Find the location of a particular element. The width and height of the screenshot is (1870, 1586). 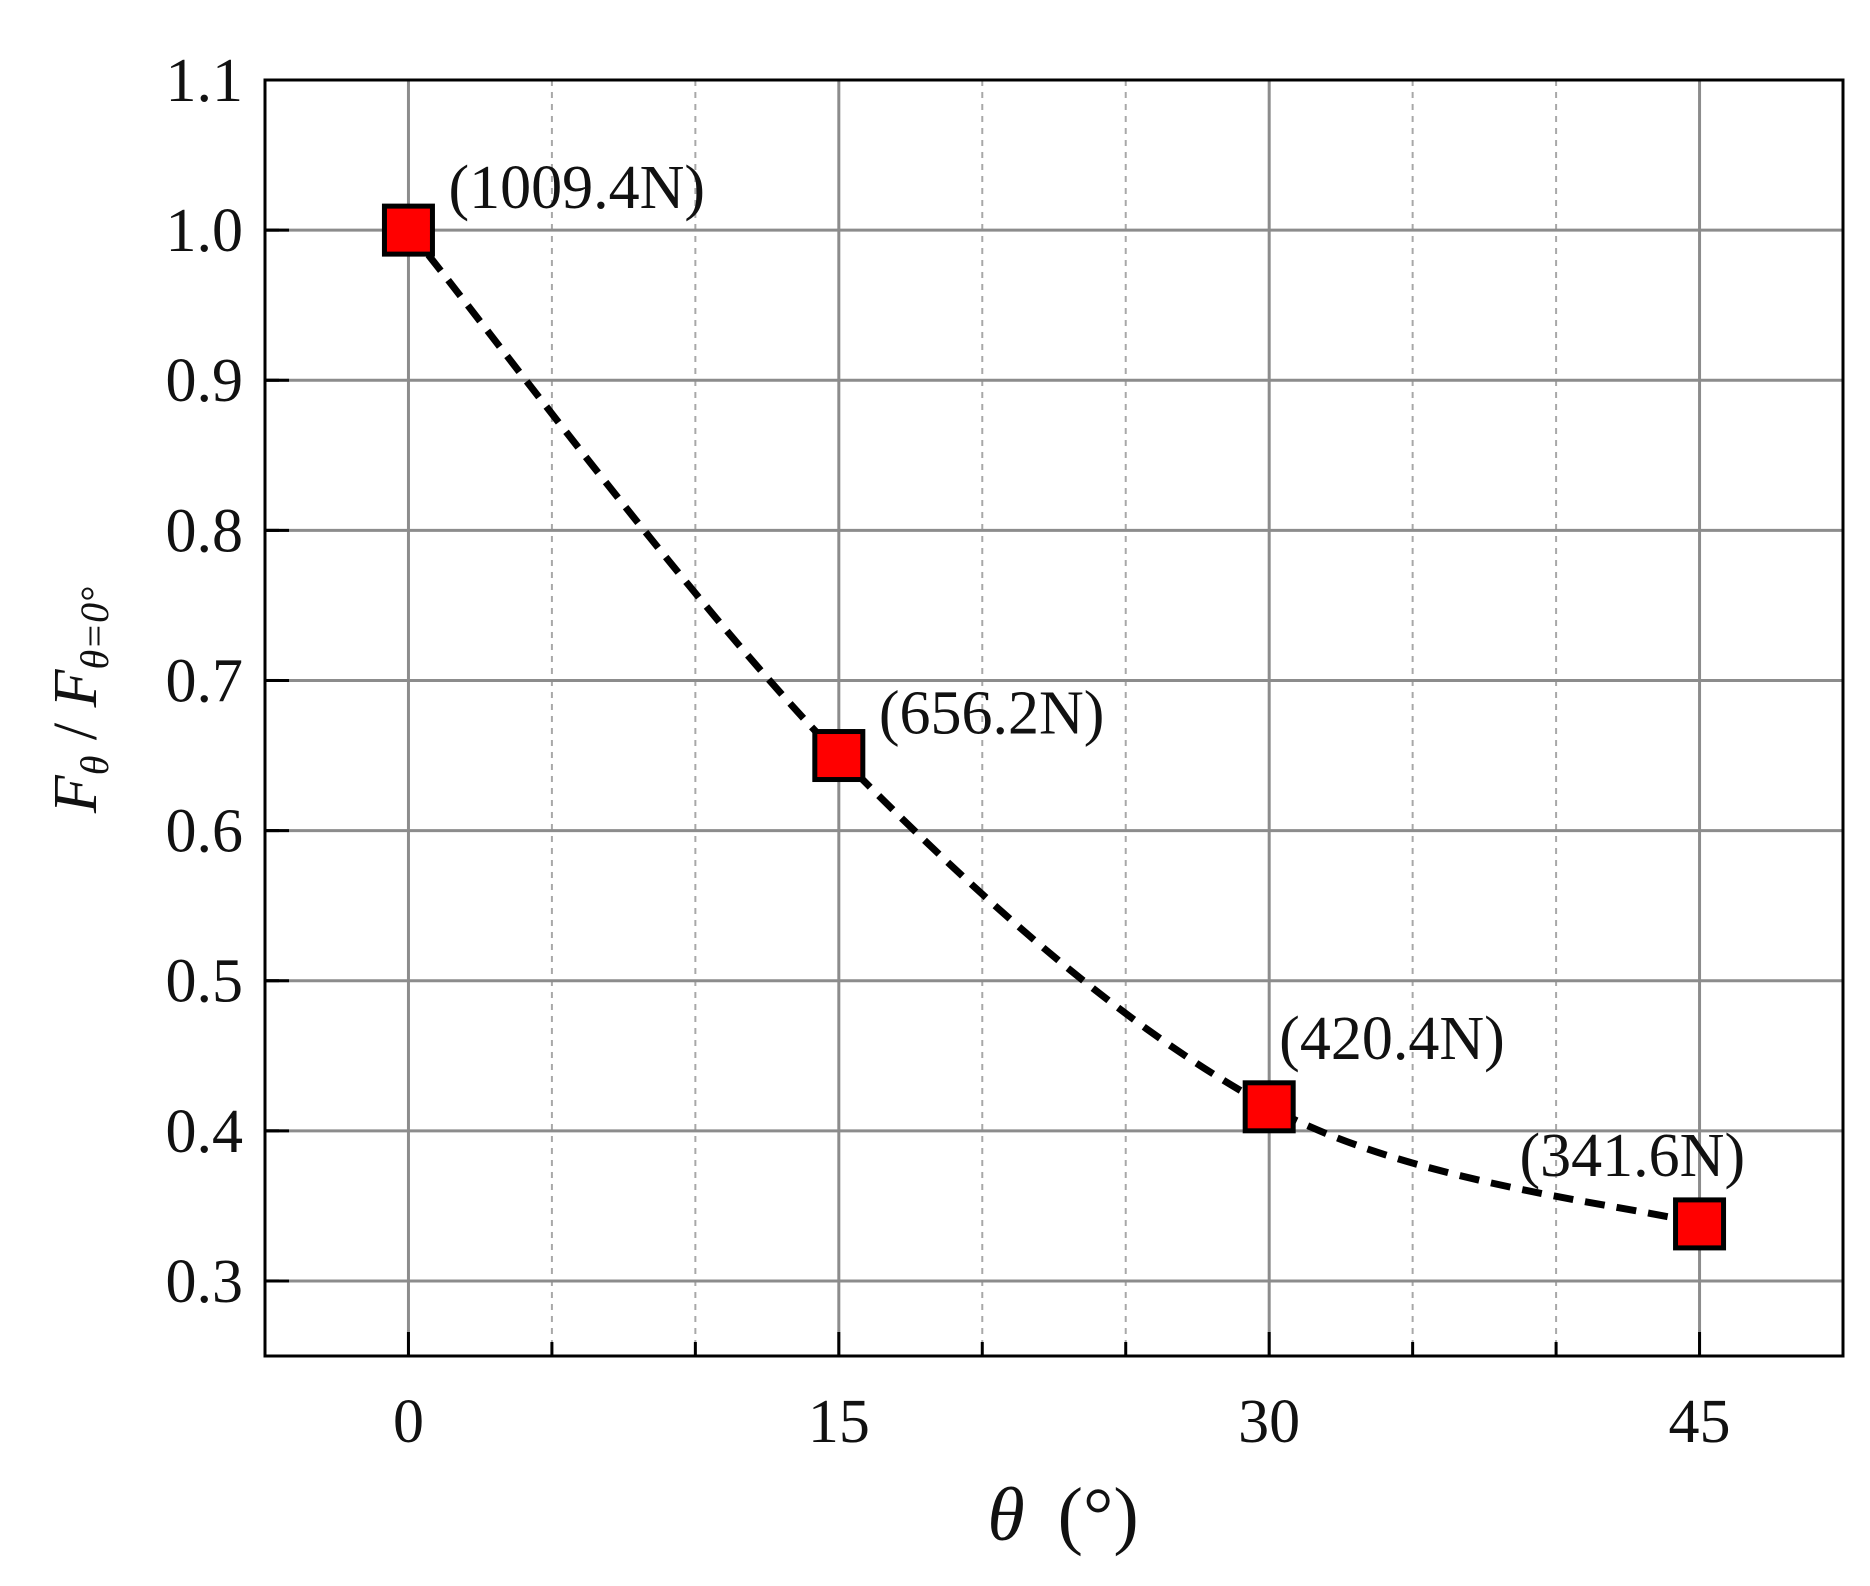

y-tick-label: 0.3 is located at coordinates (205, 1282).